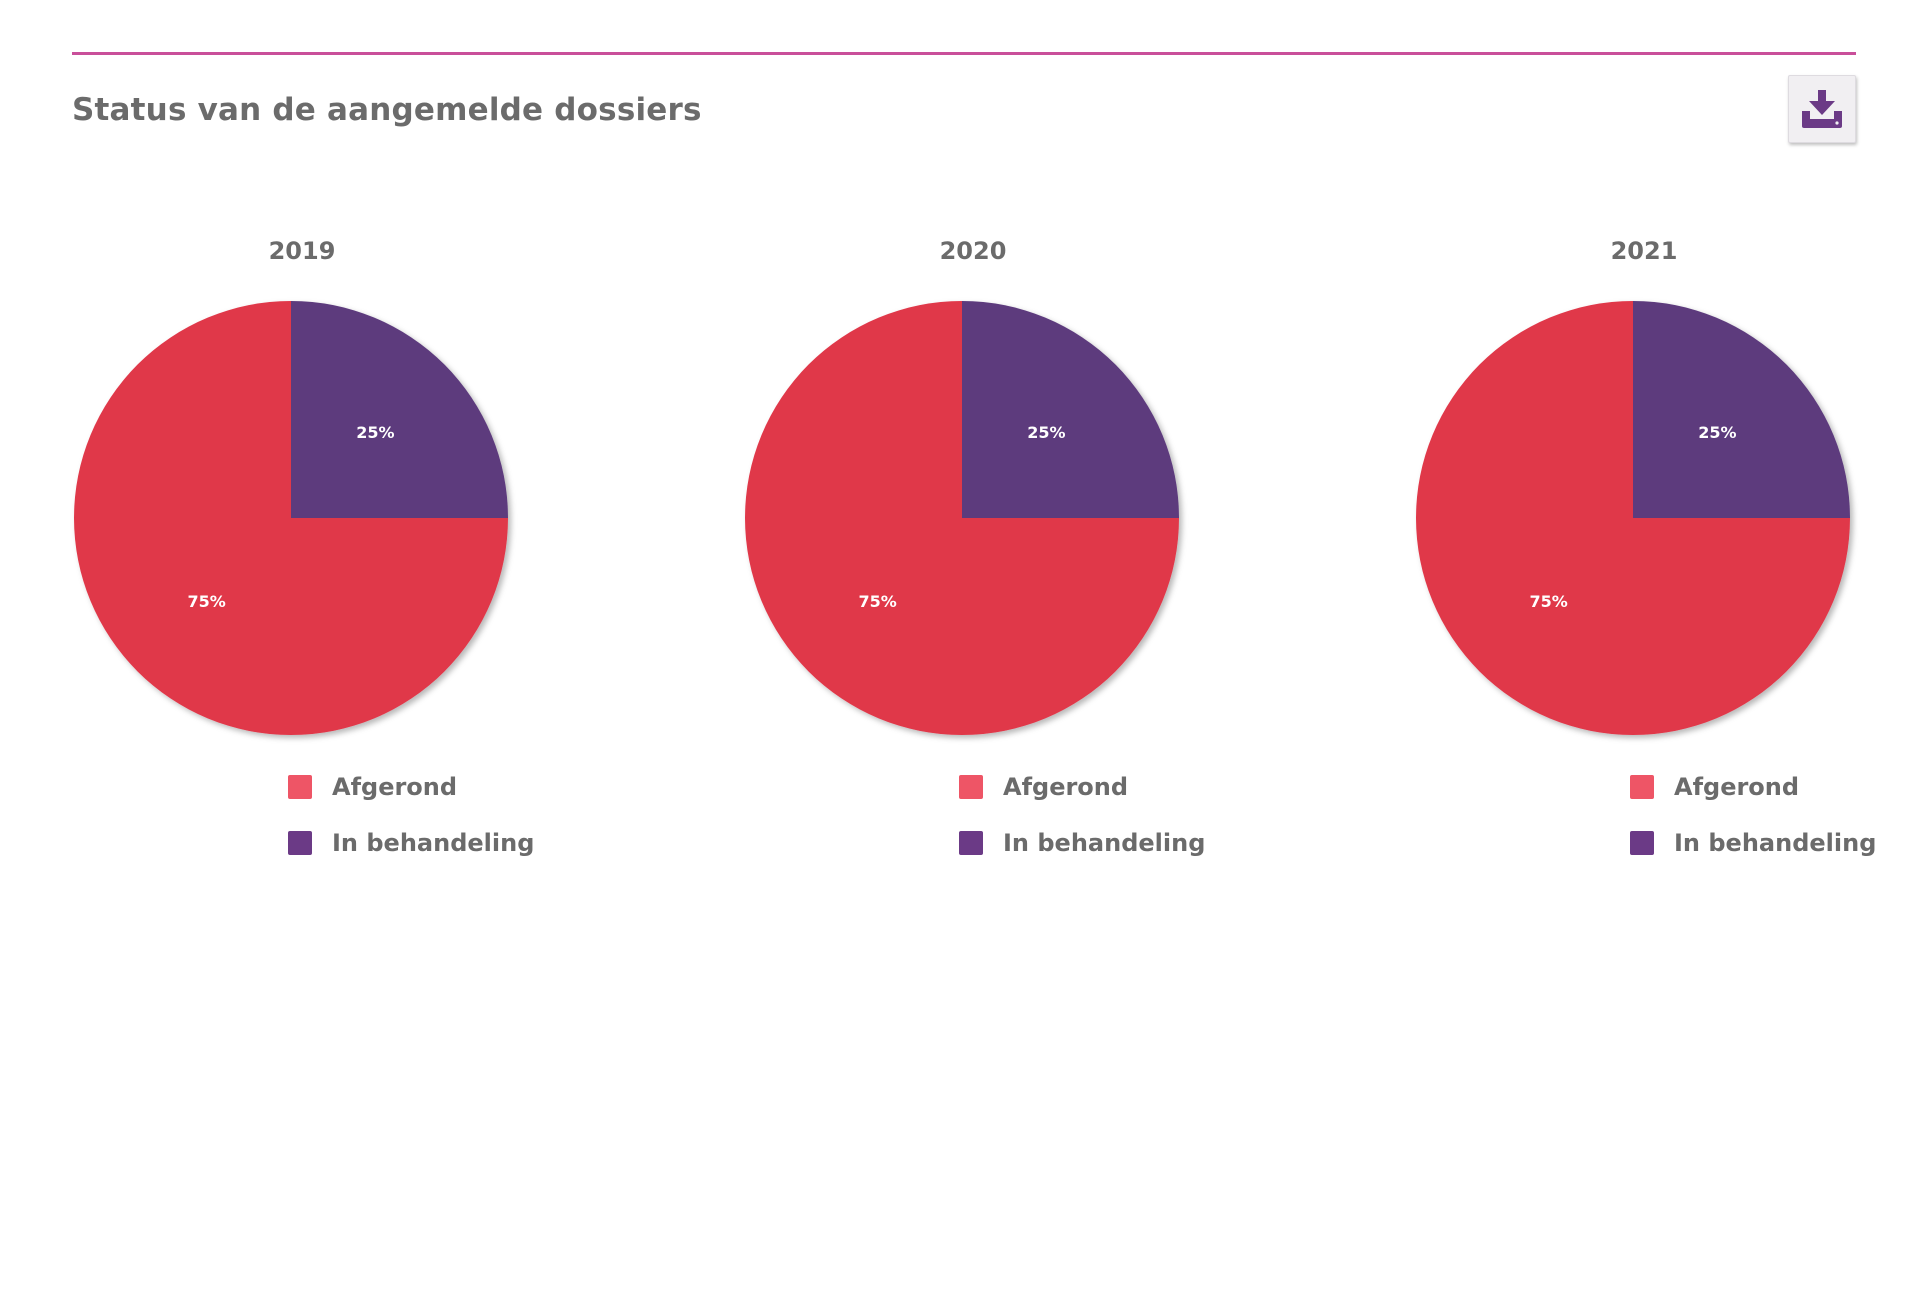 Image resolution: width=1920 pixels, height=1300 pixels. What do you see at coordinates (964, 53) in the screenshot?
I see `top-accent-rule` at bounding box center [964, 53].